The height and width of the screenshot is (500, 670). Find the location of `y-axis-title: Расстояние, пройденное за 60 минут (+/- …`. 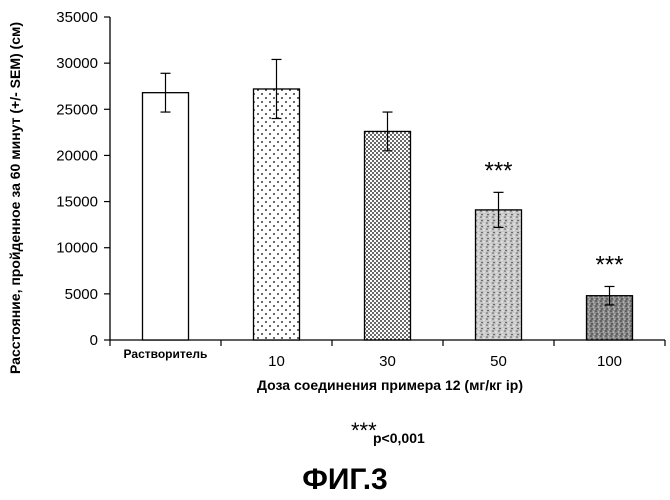

y-axis-title: Расстояние, пройденное за 60 минут (+/- … is located at coordinates (15, 198).